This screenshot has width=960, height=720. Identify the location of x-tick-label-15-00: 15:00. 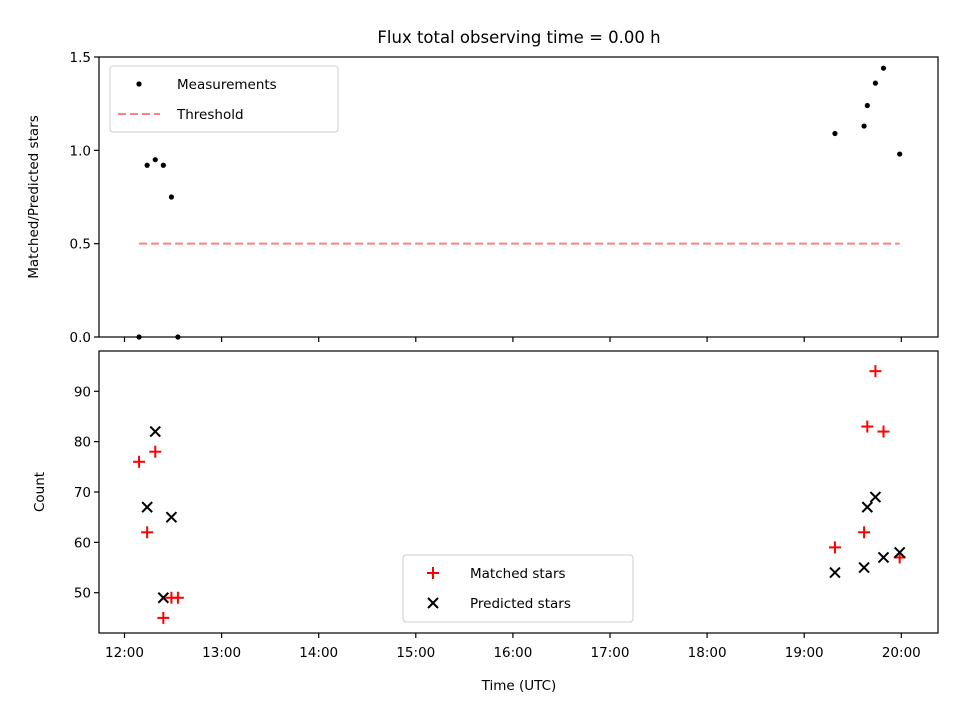
(415, 653).